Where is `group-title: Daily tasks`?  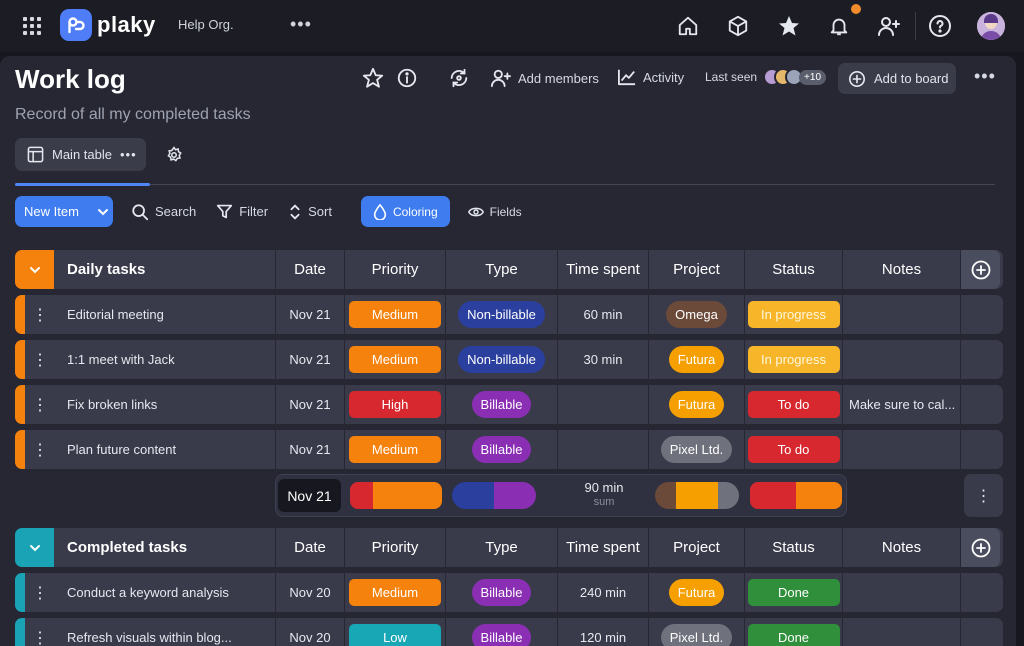 group-title: Daily tasks is located at coordinates (165, 269).